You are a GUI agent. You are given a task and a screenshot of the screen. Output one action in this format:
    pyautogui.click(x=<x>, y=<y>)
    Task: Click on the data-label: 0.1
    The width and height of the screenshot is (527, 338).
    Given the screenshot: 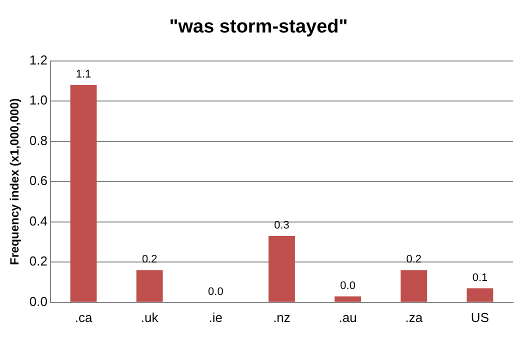 What is the action you would take?
    pyautogui.click(x=480, y=278)
    